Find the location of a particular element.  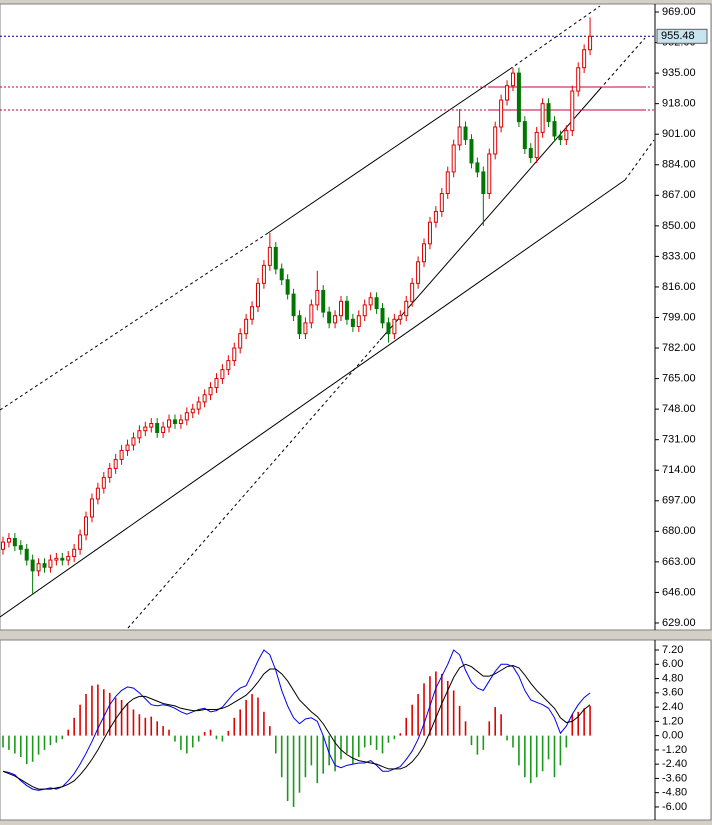

y-tick-label: 4.80 is located at coordinates (672, 678).